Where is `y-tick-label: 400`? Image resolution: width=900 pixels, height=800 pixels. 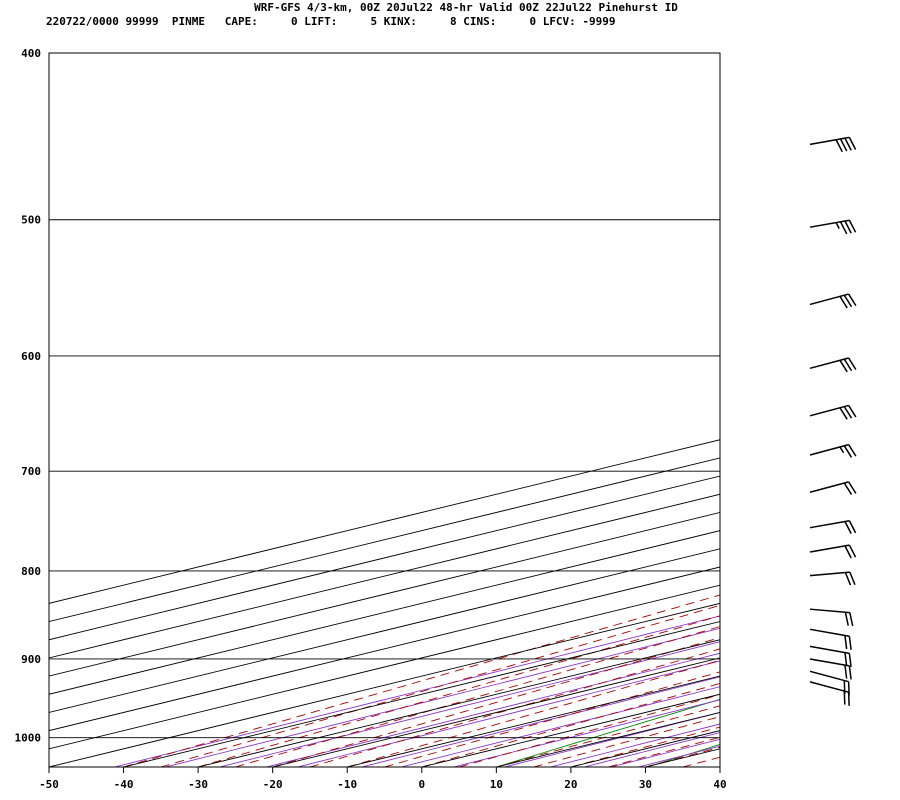 y-tick-label: 400 is located at coordinates (31, 53).